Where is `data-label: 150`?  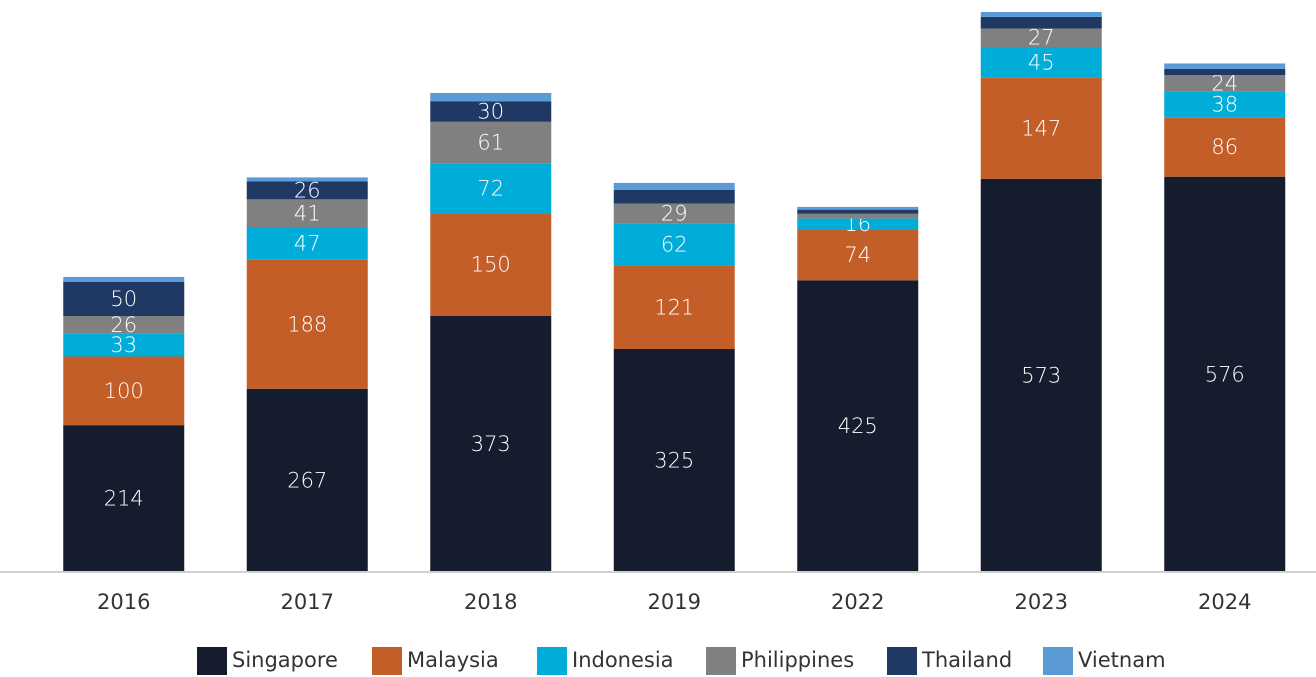 data-label: 150 is located at coordinates (491, 265).